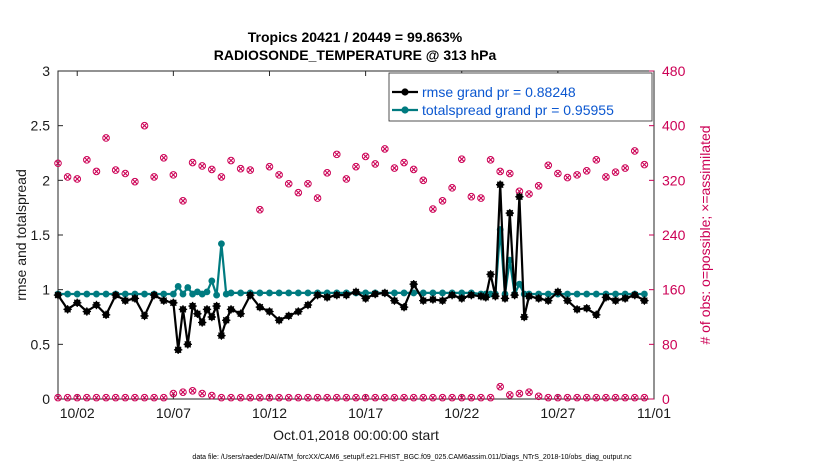 The width and height of the screenshot is (830, 470). What do you see at coordinates (77, 413) in the screenshot?
I see `x-tick-label: 10/02` at bounding box center [77, 413].